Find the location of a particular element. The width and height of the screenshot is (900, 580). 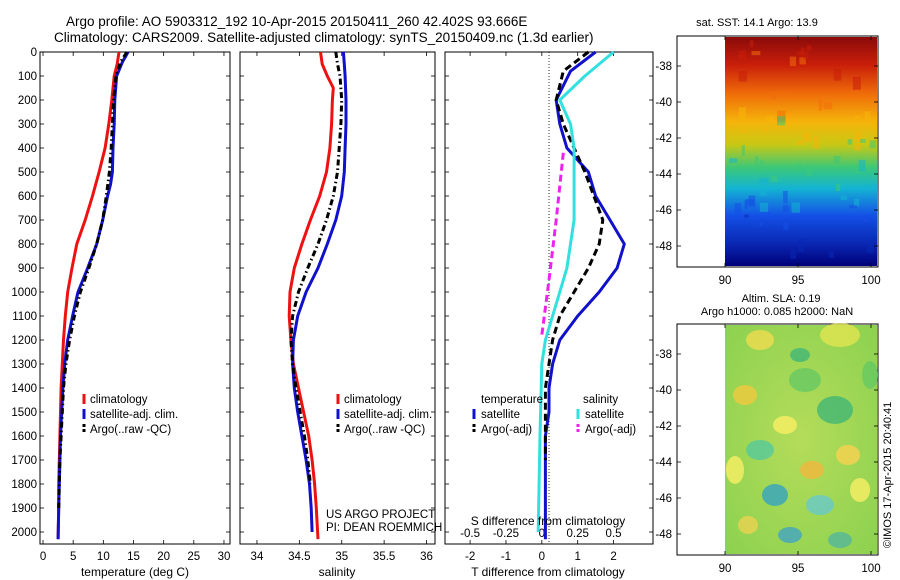

temperature-satellite-line is located at coordinates (584, 295).